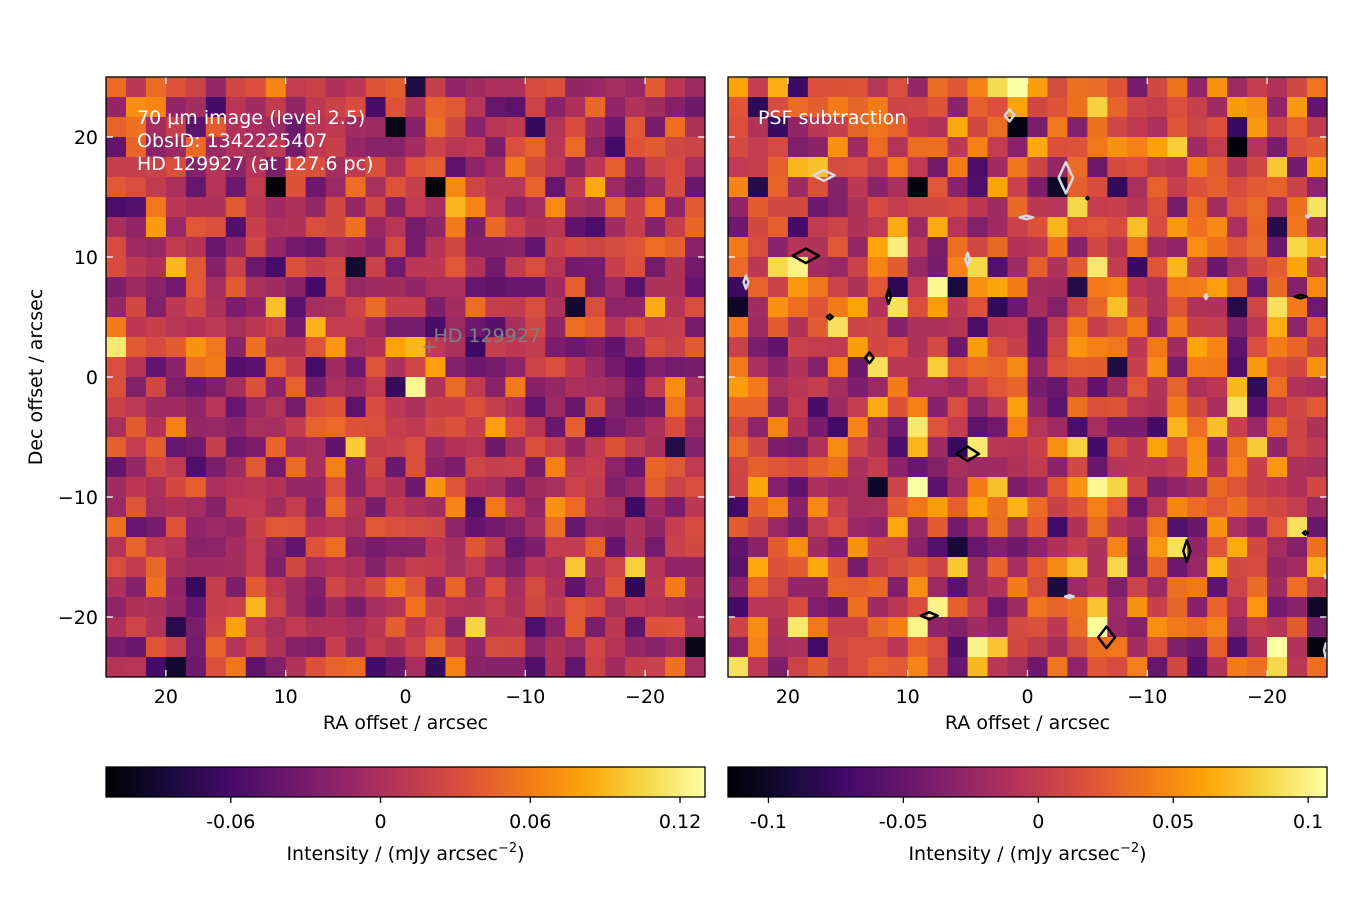 Image resolution: width=1350 pixels, height=900 pixels. Describe the element at coordinates (806, 256) in the screenshot. I see `contour` at that location.